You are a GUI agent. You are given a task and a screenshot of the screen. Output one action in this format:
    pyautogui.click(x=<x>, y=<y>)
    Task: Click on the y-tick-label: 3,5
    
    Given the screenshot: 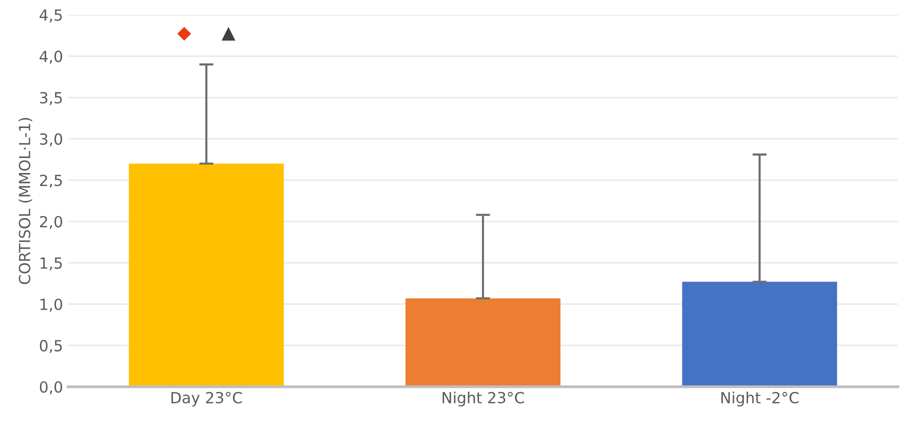 What is the action you would take?
    pyautogui.click(x=51, y=99)
    